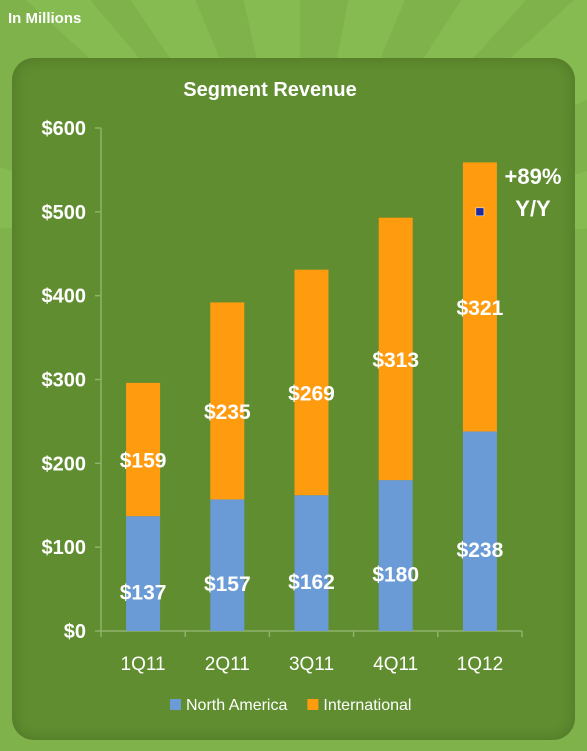 This screenshot has width=587, height=751. What do you see at coordinates (64, 464) in the screenshot?
I see `y-tick-label: $200` at bounding box center [64, 464].